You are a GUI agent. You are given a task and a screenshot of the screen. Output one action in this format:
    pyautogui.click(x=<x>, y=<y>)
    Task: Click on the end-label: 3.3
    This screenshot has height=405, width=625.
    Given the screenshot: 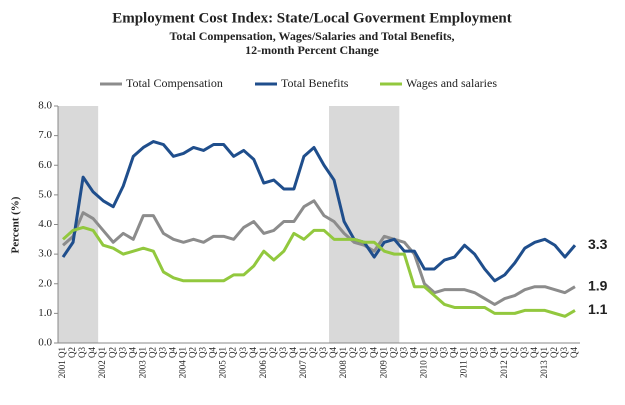 What is the action you would take?
    pyautogui.click(x=598, y=244)
    